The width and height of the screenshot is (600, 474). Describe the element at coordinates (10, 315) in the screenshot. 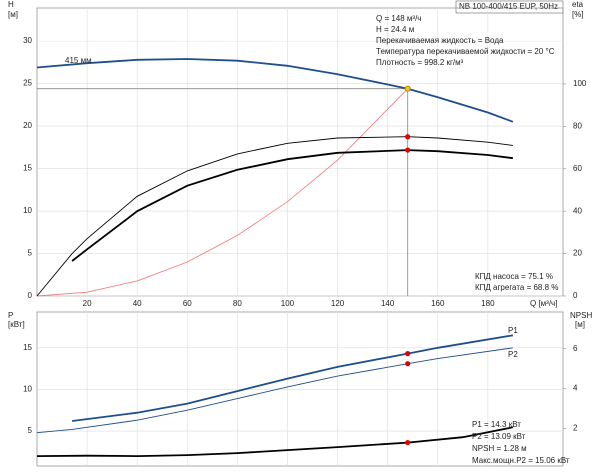

I see `y-axis-label: P` at that location.